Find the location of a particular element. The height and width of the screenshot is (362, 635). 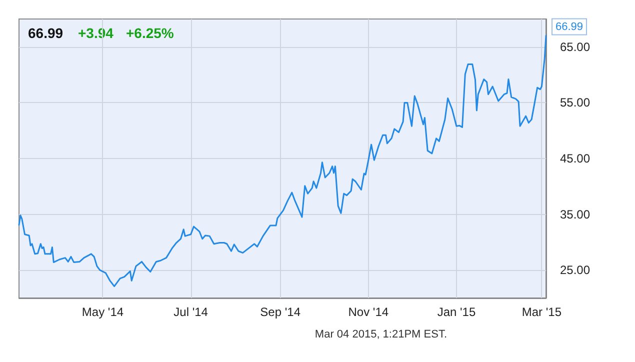

x-tick-label: Jul '14 is located at coordinates (191, 312).